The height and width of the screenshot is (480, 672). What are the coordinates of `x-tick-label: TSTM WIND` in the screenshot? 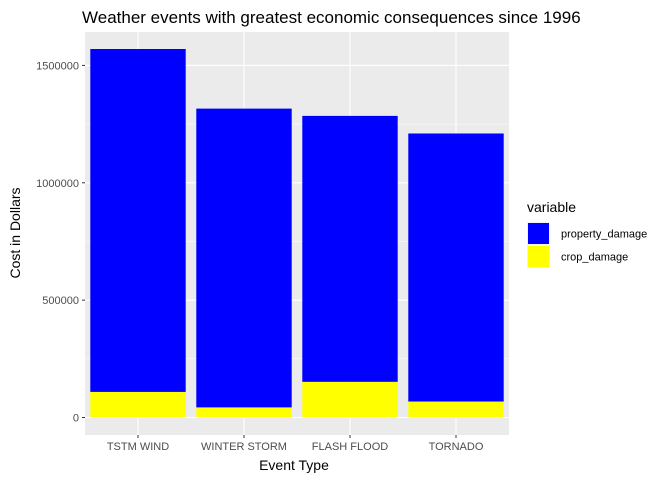 It's located at (138, 447).